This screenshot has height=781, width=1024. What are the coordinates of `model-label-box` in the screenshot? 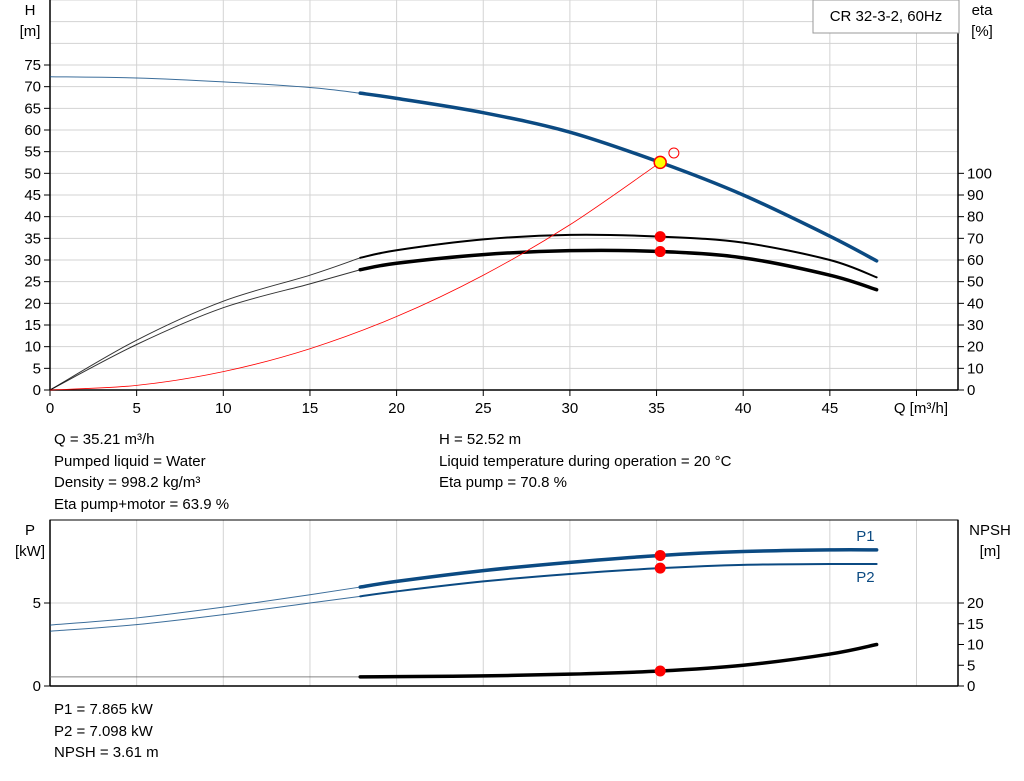 It's located at (886, 17).